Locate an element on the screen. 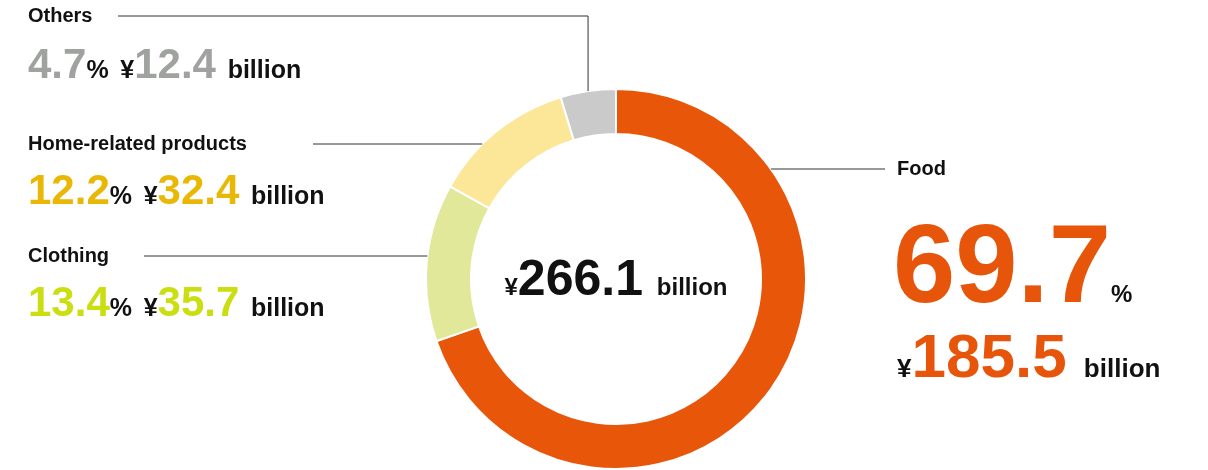 The height and width of the screenshot is (470, 1208). slice-label: Others is located at coordinates (60, 15).